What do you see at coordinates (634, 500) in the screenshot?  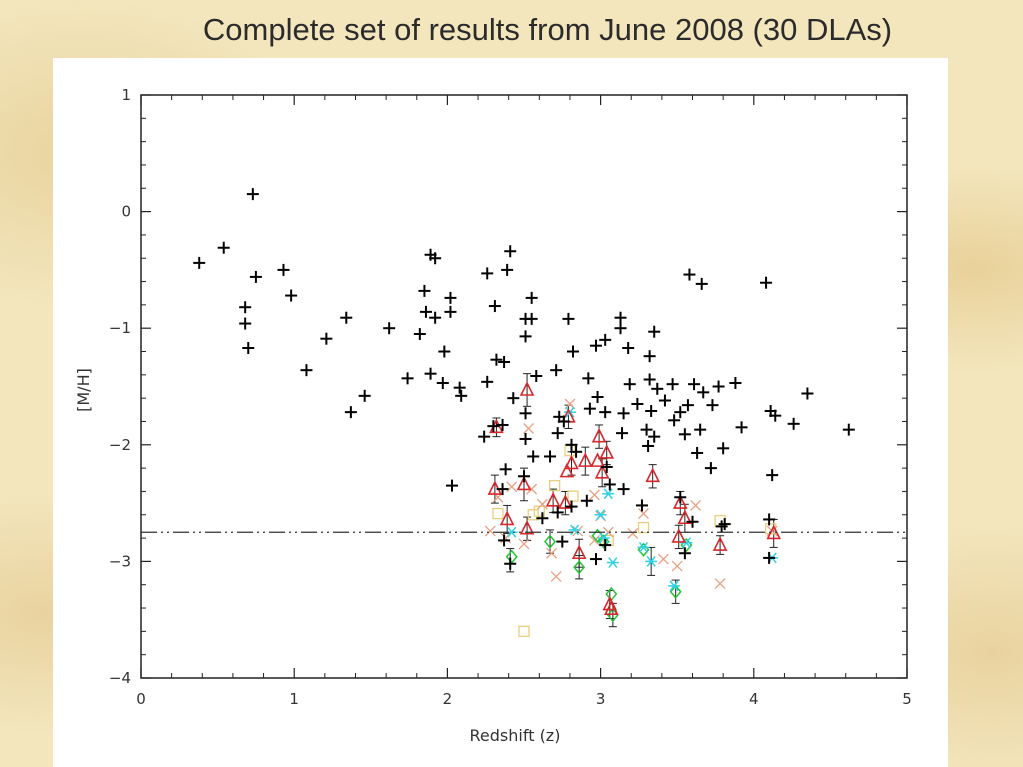 I see `error-bars` at bounding box center [634, 500].